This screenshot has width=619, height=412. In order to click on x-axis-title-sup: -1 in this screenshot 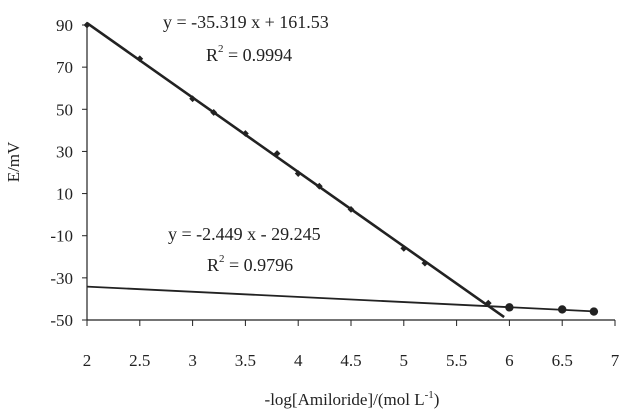, I will do `click(429, 395)`.